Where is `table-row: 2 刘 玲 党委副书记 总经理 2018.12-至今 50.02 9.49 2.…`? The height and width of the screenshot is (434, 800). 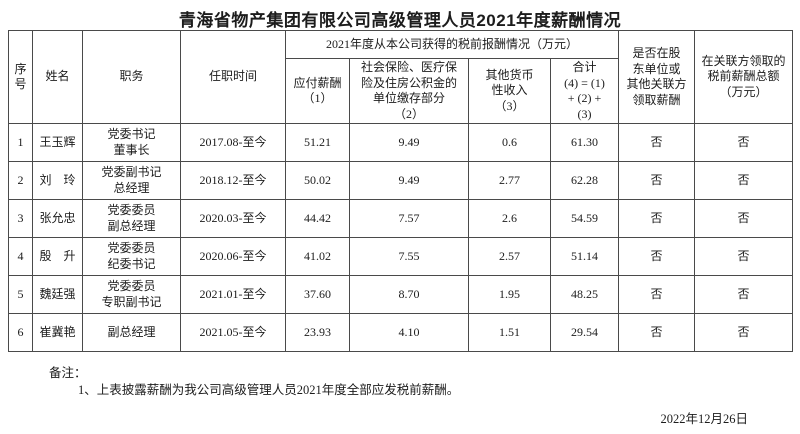 table-row: 2 刘 玲 党委副书记 总经理 2018.12-至今 50.02 9.49 2.… is located at coordinates (401, 181).